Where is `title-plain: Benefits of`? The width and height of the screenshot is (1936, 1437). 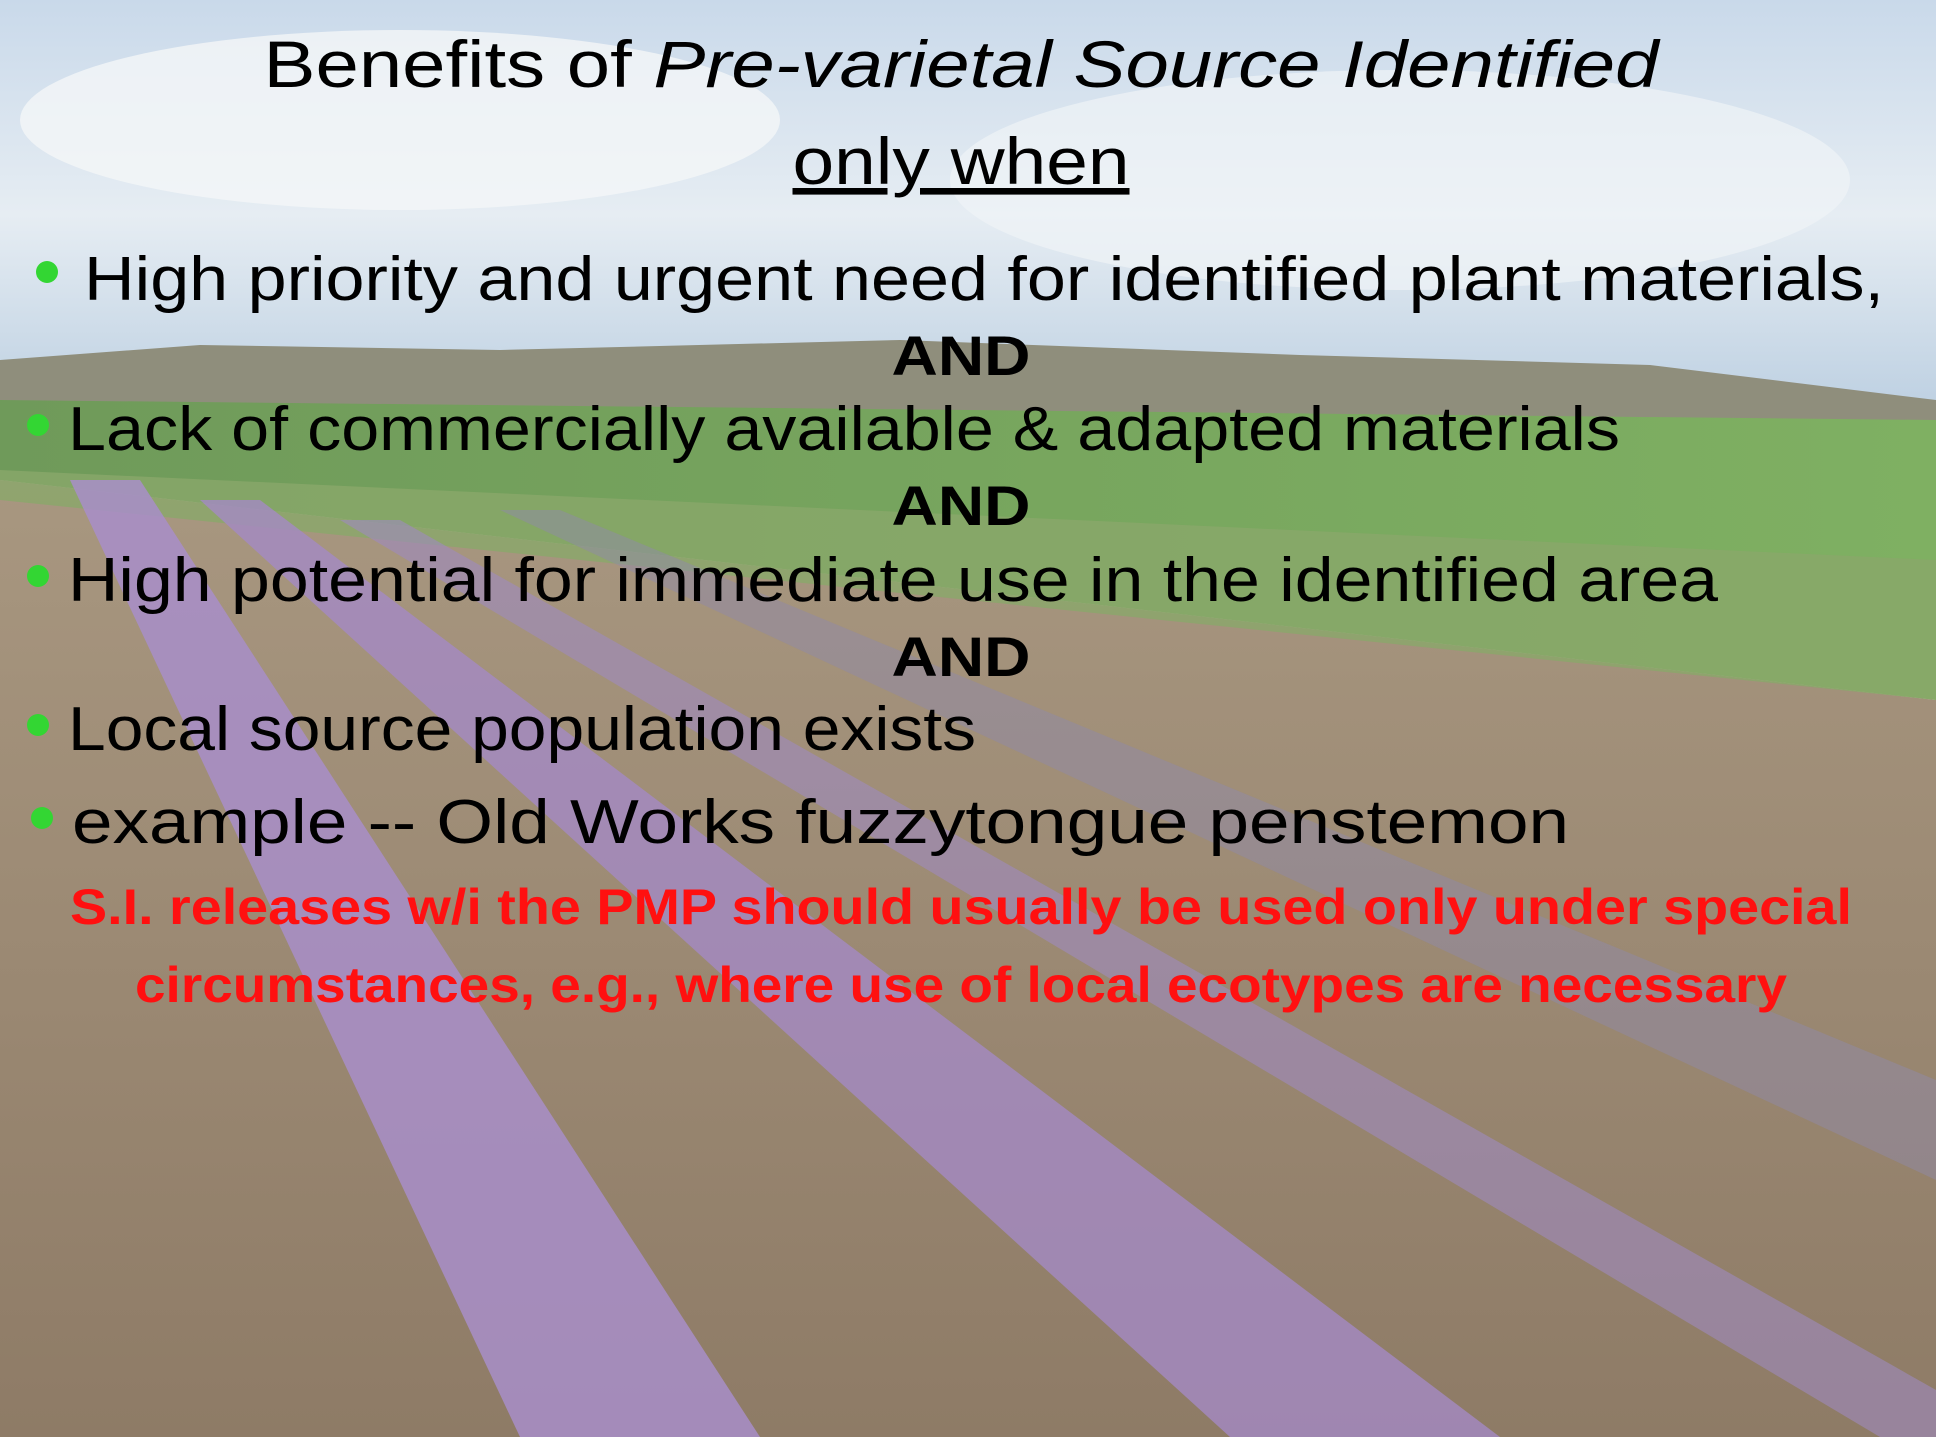
title-plain: Benefits of is located at coordinates (448, 64).